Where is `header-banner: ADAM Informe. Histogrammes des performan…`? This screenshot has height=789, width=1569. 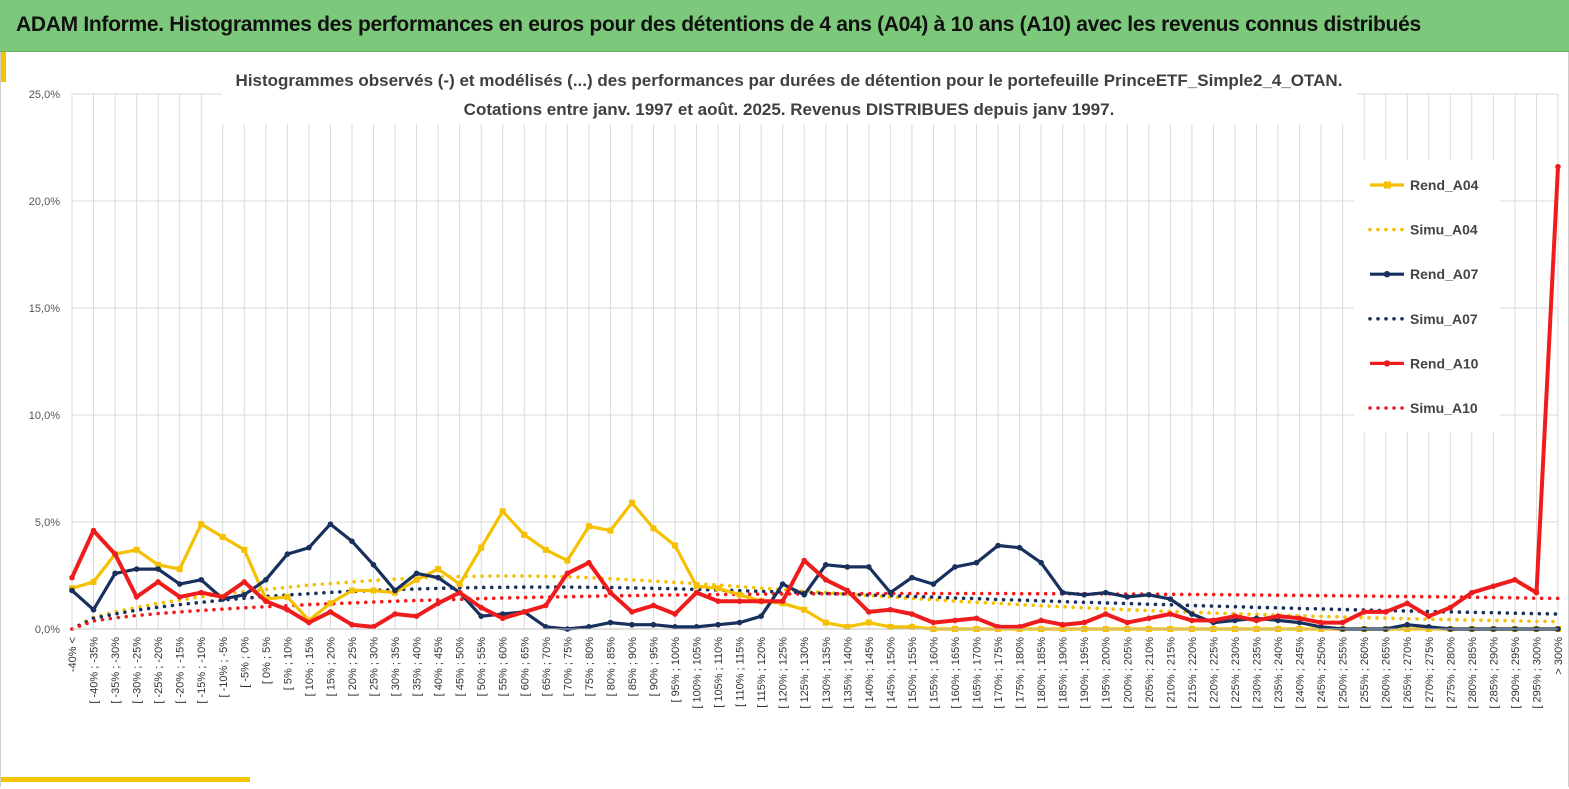
header-banner: ADAM Informe. Histogrammes des performan… is located at coordinates (784, 26).